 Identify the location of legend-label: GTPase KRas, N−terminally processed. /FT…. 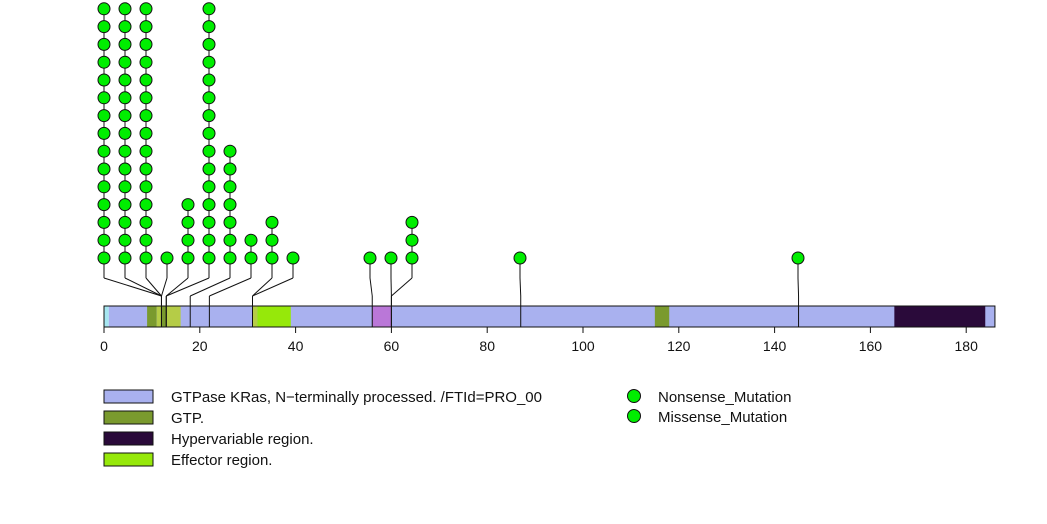
(356, 397).